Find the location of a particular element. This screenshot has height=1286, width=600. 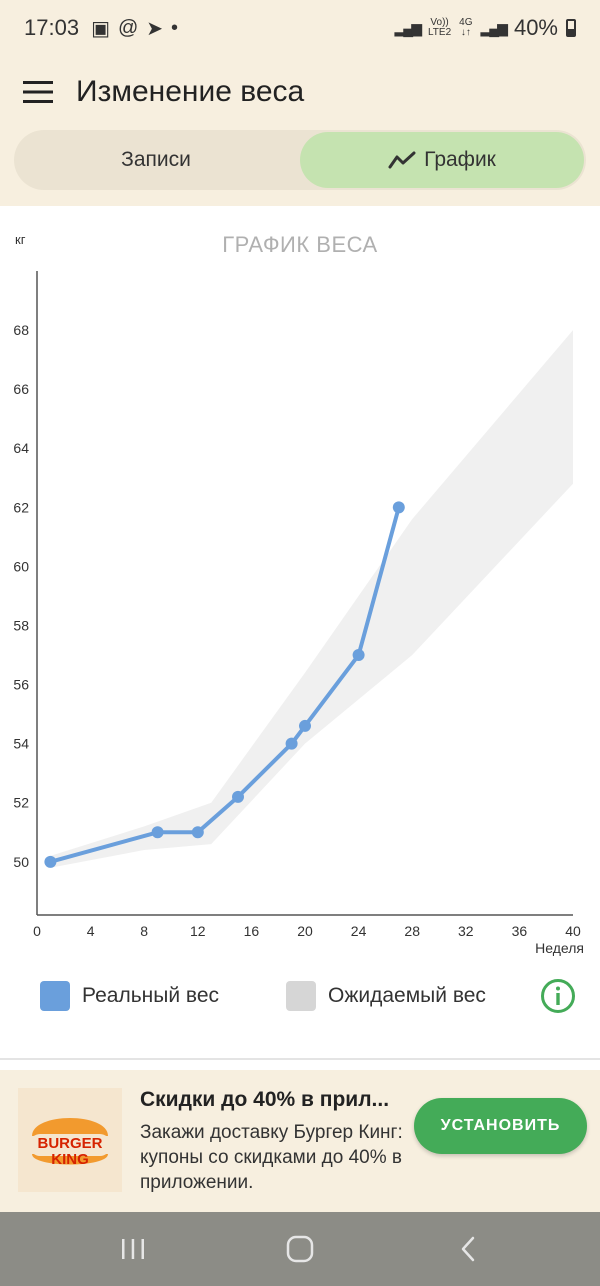

back-icon is located at coordinates (468, 1249).